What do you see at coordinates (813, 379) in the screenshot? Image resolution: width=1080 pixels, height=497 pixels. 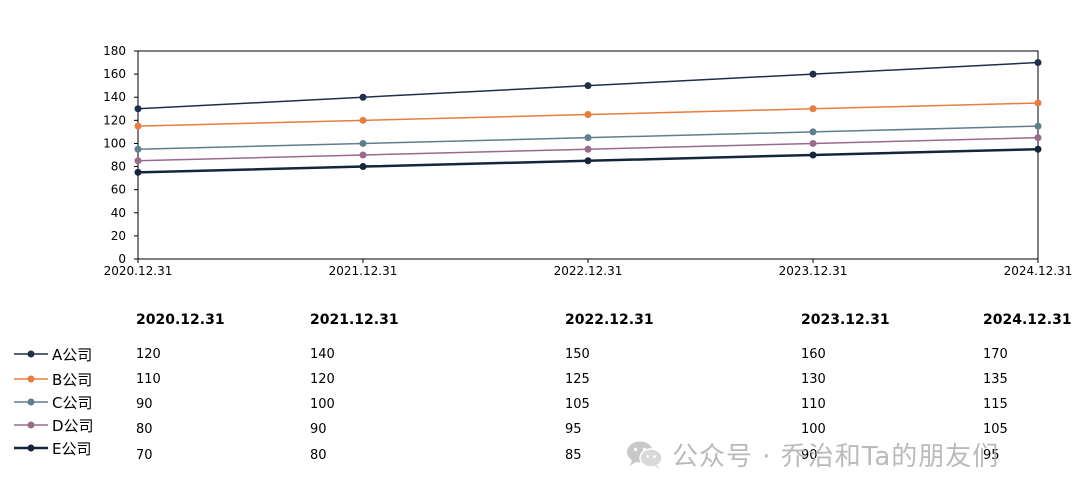 I see `table-cell: 130` at bounding box center [813, 379].